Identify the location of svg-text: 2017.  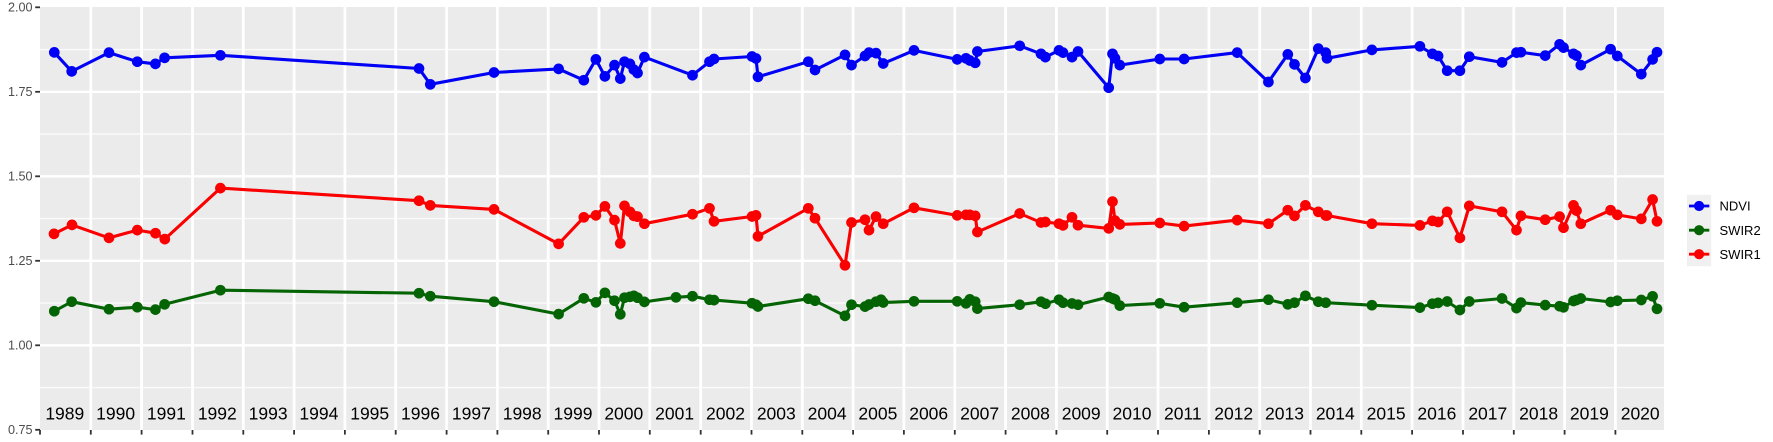
(1487, 414).